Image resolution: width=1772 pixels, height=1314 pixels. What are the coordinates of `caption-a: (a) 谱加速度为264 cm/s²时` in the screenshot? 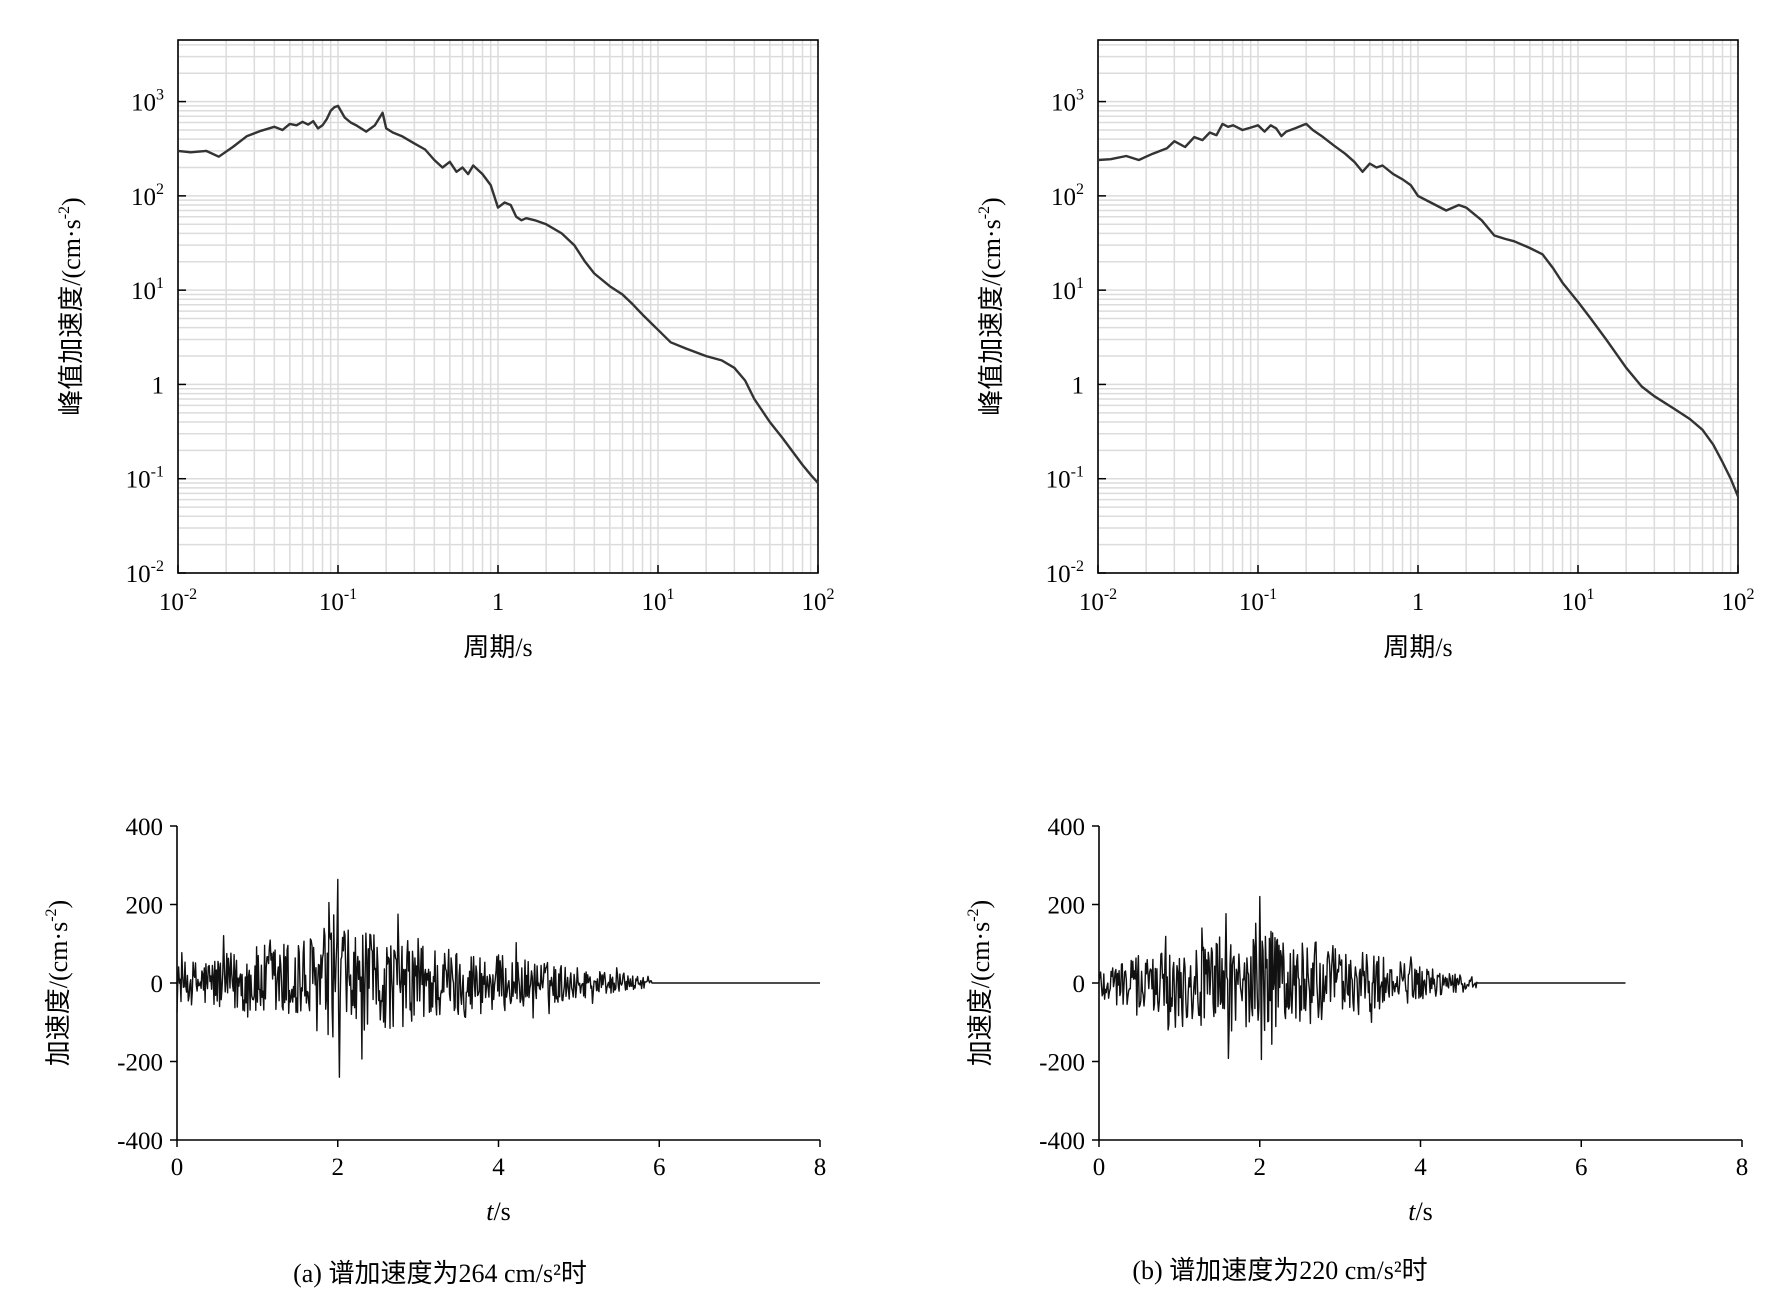 It's located at (440, 1273).